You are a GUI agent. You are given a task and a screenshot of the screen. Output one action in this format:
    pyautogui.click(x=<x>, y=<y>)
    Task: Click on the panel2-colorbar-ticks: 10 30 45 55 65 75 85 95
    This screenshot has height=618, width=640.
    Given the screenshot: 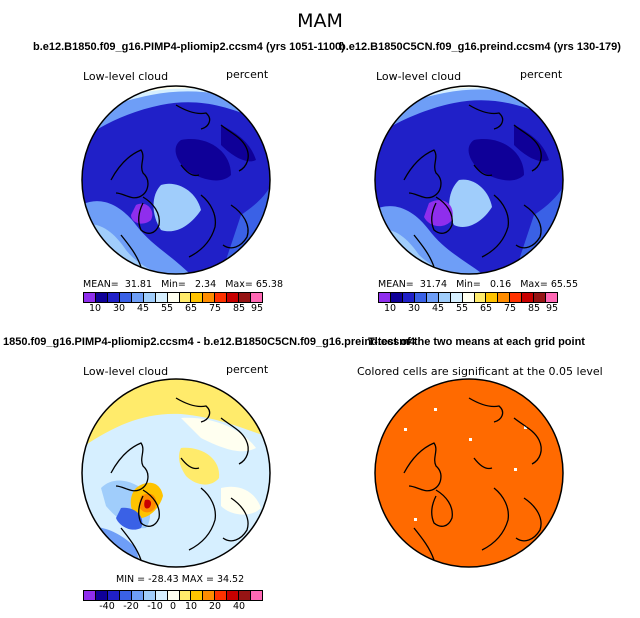 What is the action you would take?
    pyautogui.click(x=468, y=309)
    